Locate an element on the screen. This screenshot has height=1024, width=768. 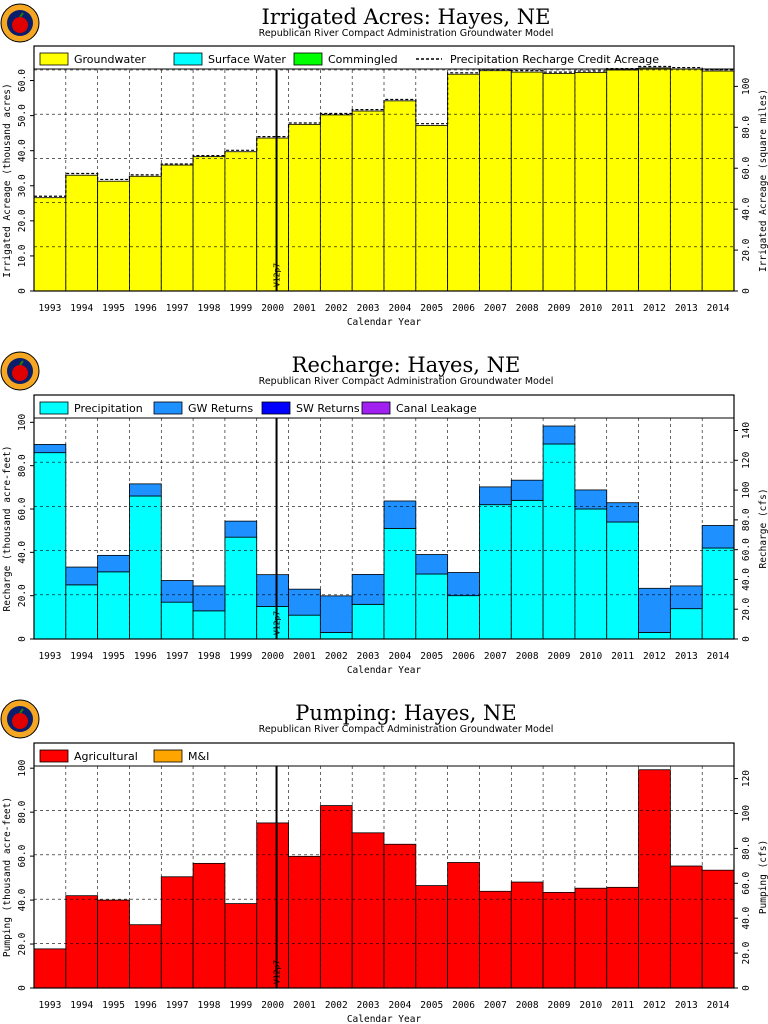
logo-leaf is located at coordinates (21, 711).